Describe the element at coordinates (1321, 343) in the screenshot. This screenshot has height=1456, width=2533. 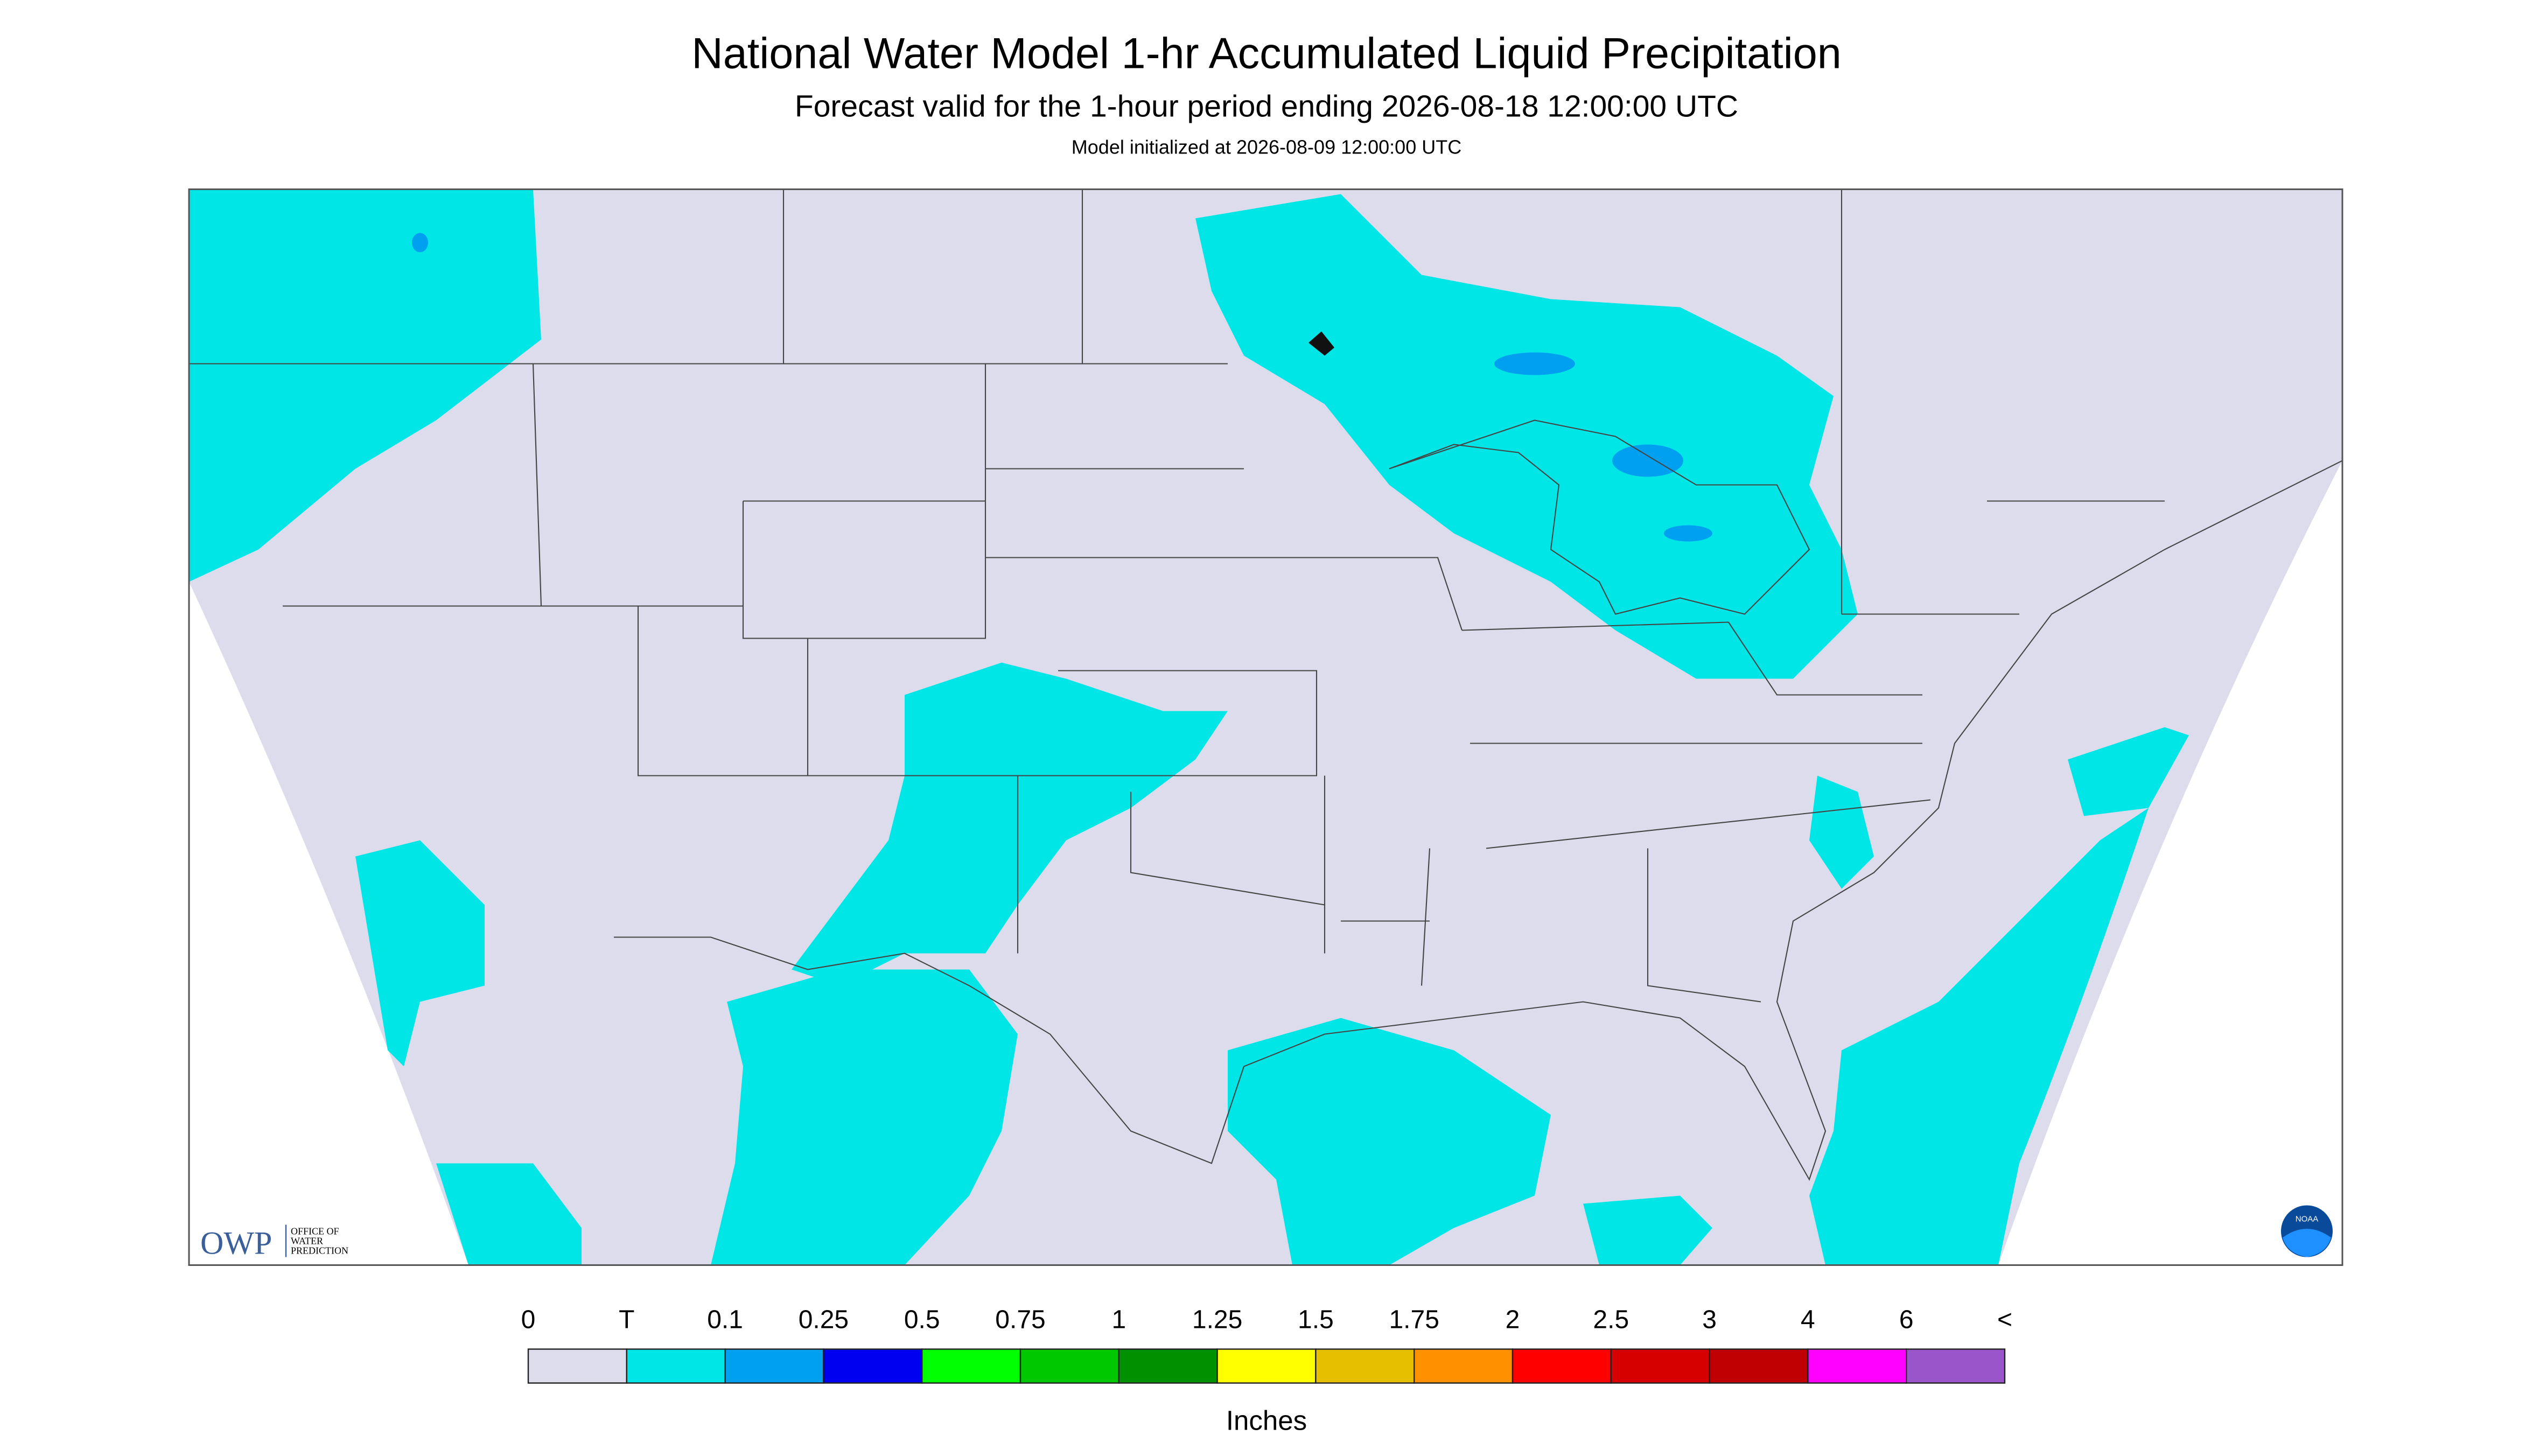
I see `lake` at that location.